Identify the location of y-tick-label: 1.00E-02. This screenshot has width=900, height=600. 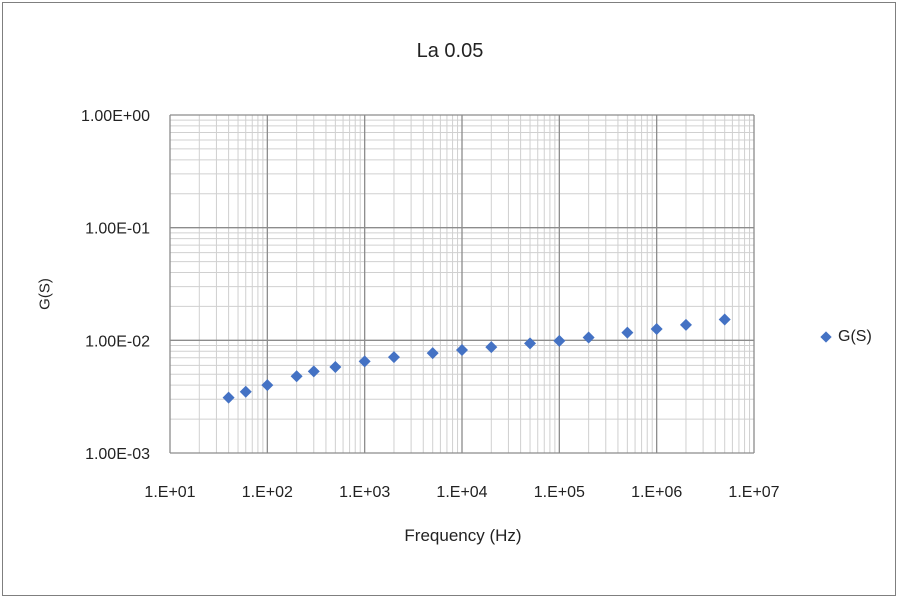
(117, 341).